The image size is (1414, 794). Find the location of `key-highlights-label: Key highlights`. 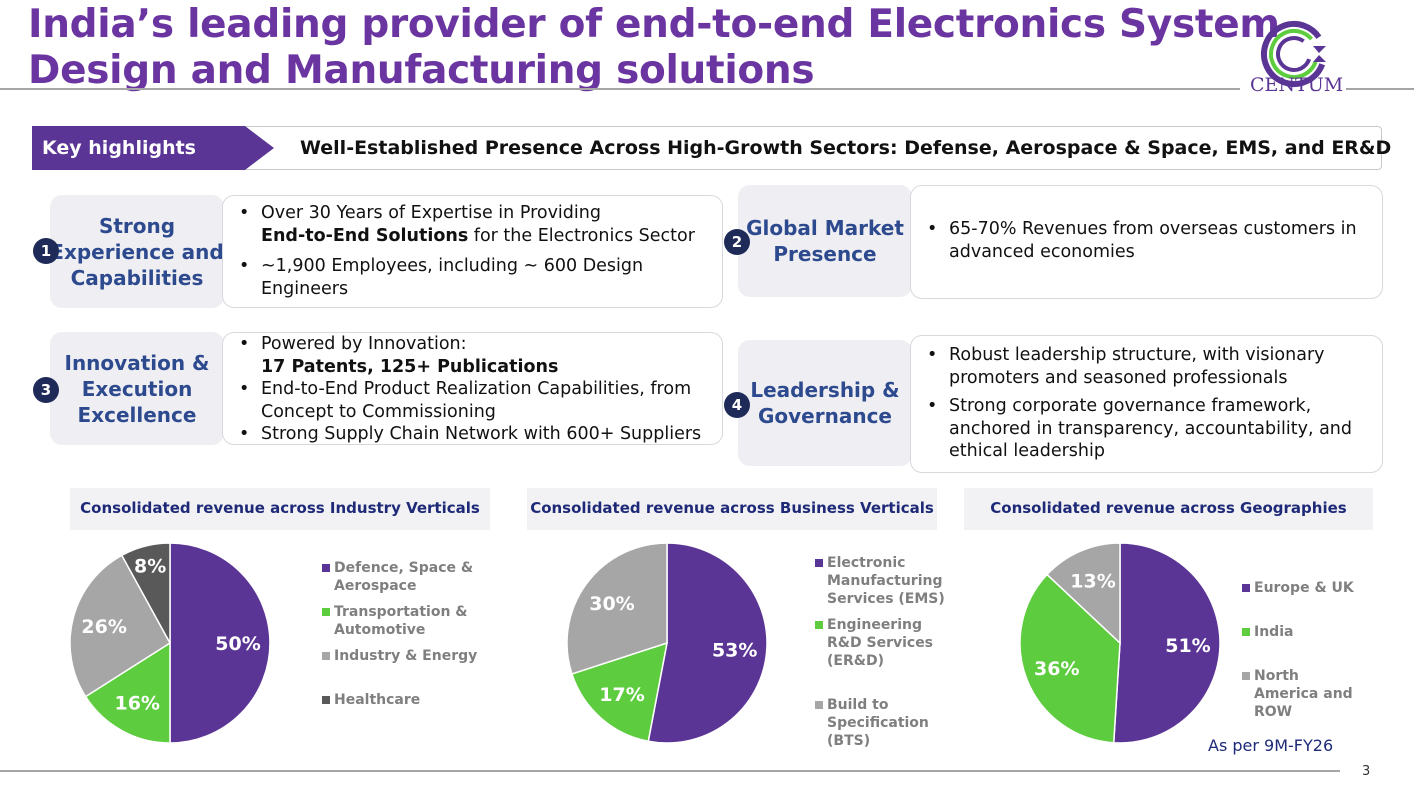

key-highlights-label: Key highlights is located at coordinates (153, 148).